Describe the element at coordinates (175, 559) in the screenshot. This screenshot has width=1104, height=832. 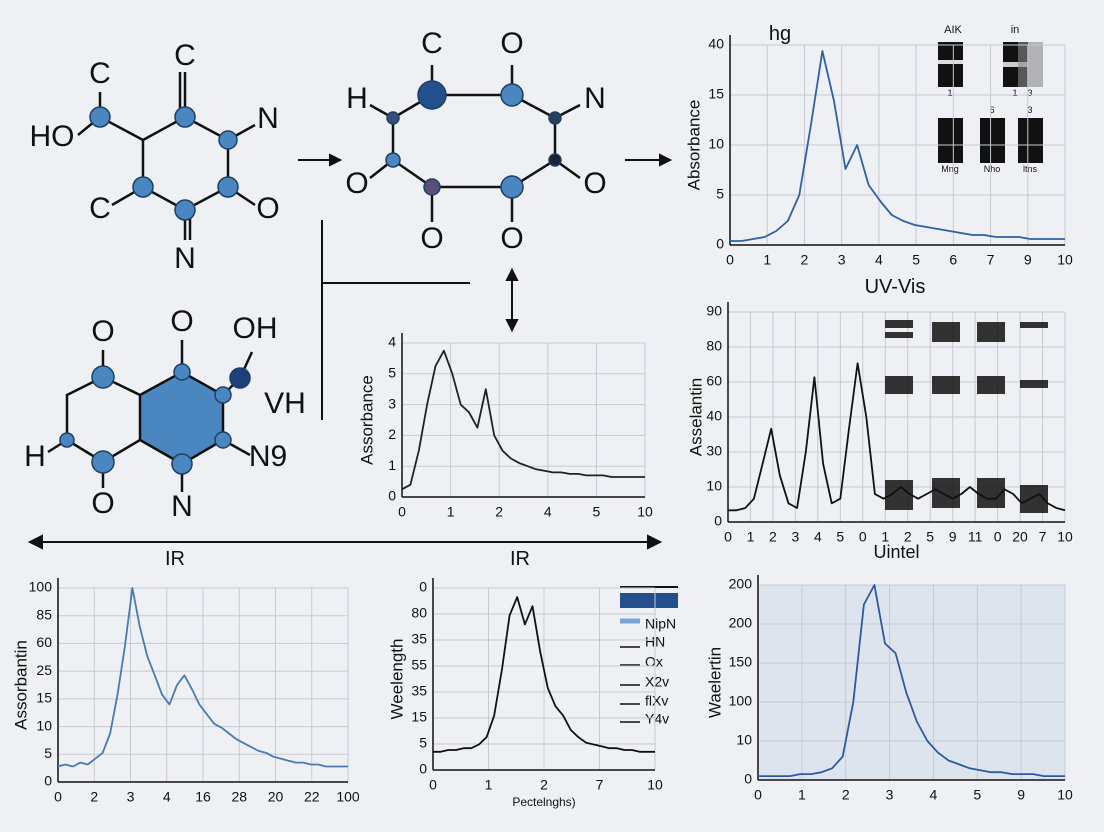
I see `chart-title: IR` at that location.